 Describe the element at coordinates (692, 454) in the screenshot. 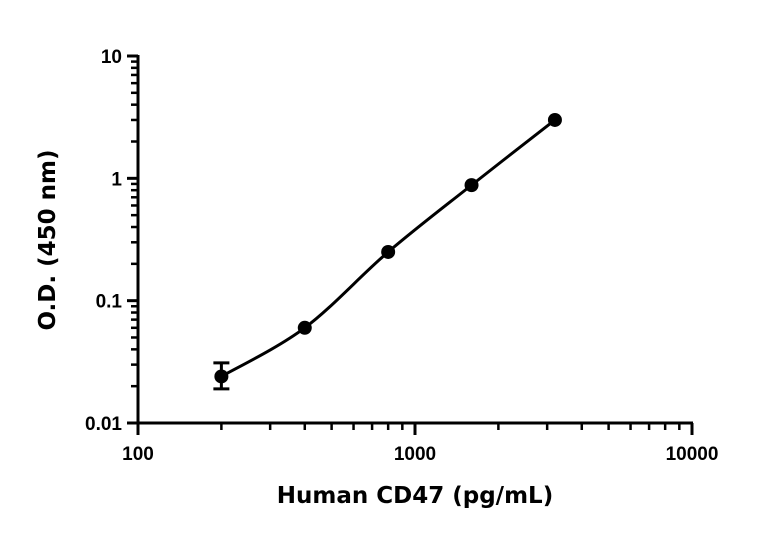

I see `x-tick-label: 10000` at that location.